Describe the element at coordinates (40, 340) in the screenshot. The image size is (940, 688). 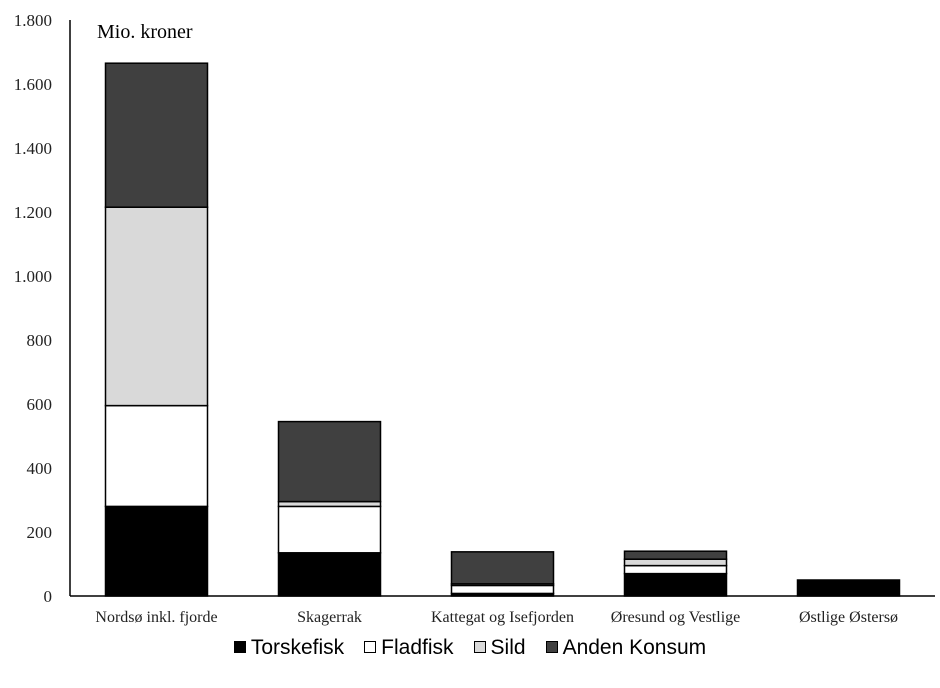
I see `y-tick-label: 800` at that location.